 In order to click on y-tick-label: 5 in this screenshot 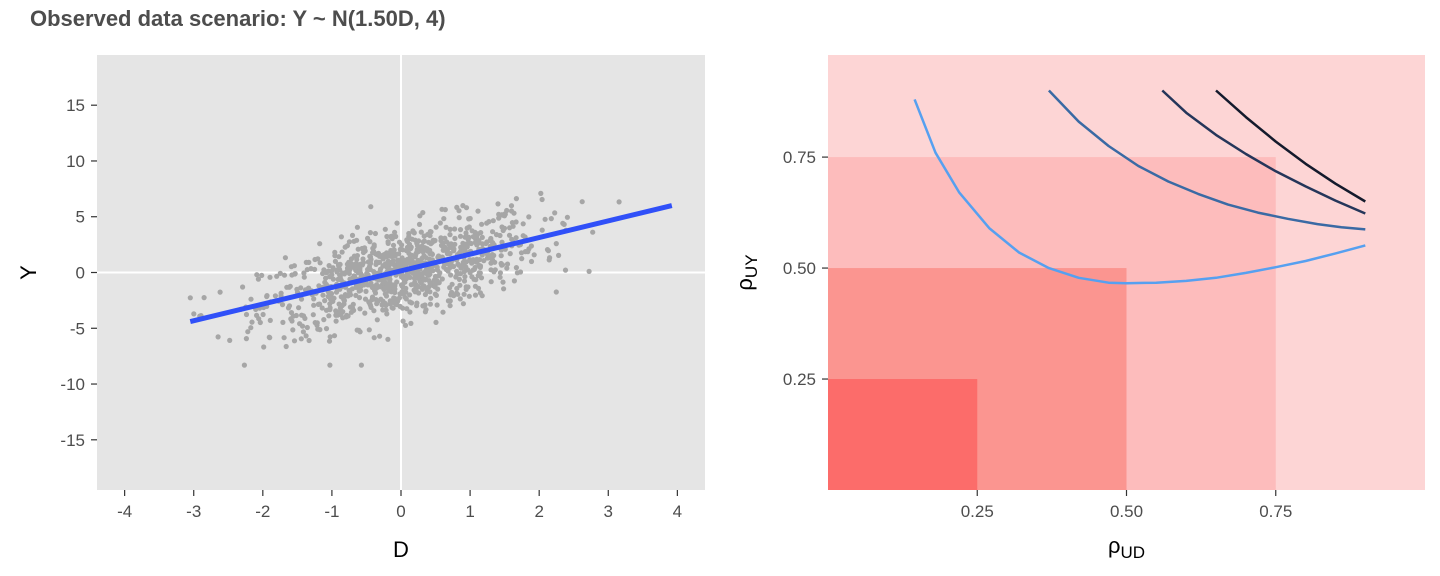, I will do `click(80, 217)`.